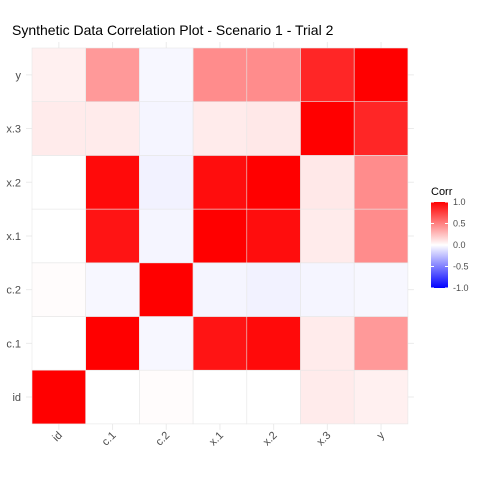 The width and height of the screenshot is (480, 480). What do you see at coordinates (442, 192) in the screenshot?
I see `legend-title: Corr` at bounding box center [442, 192].